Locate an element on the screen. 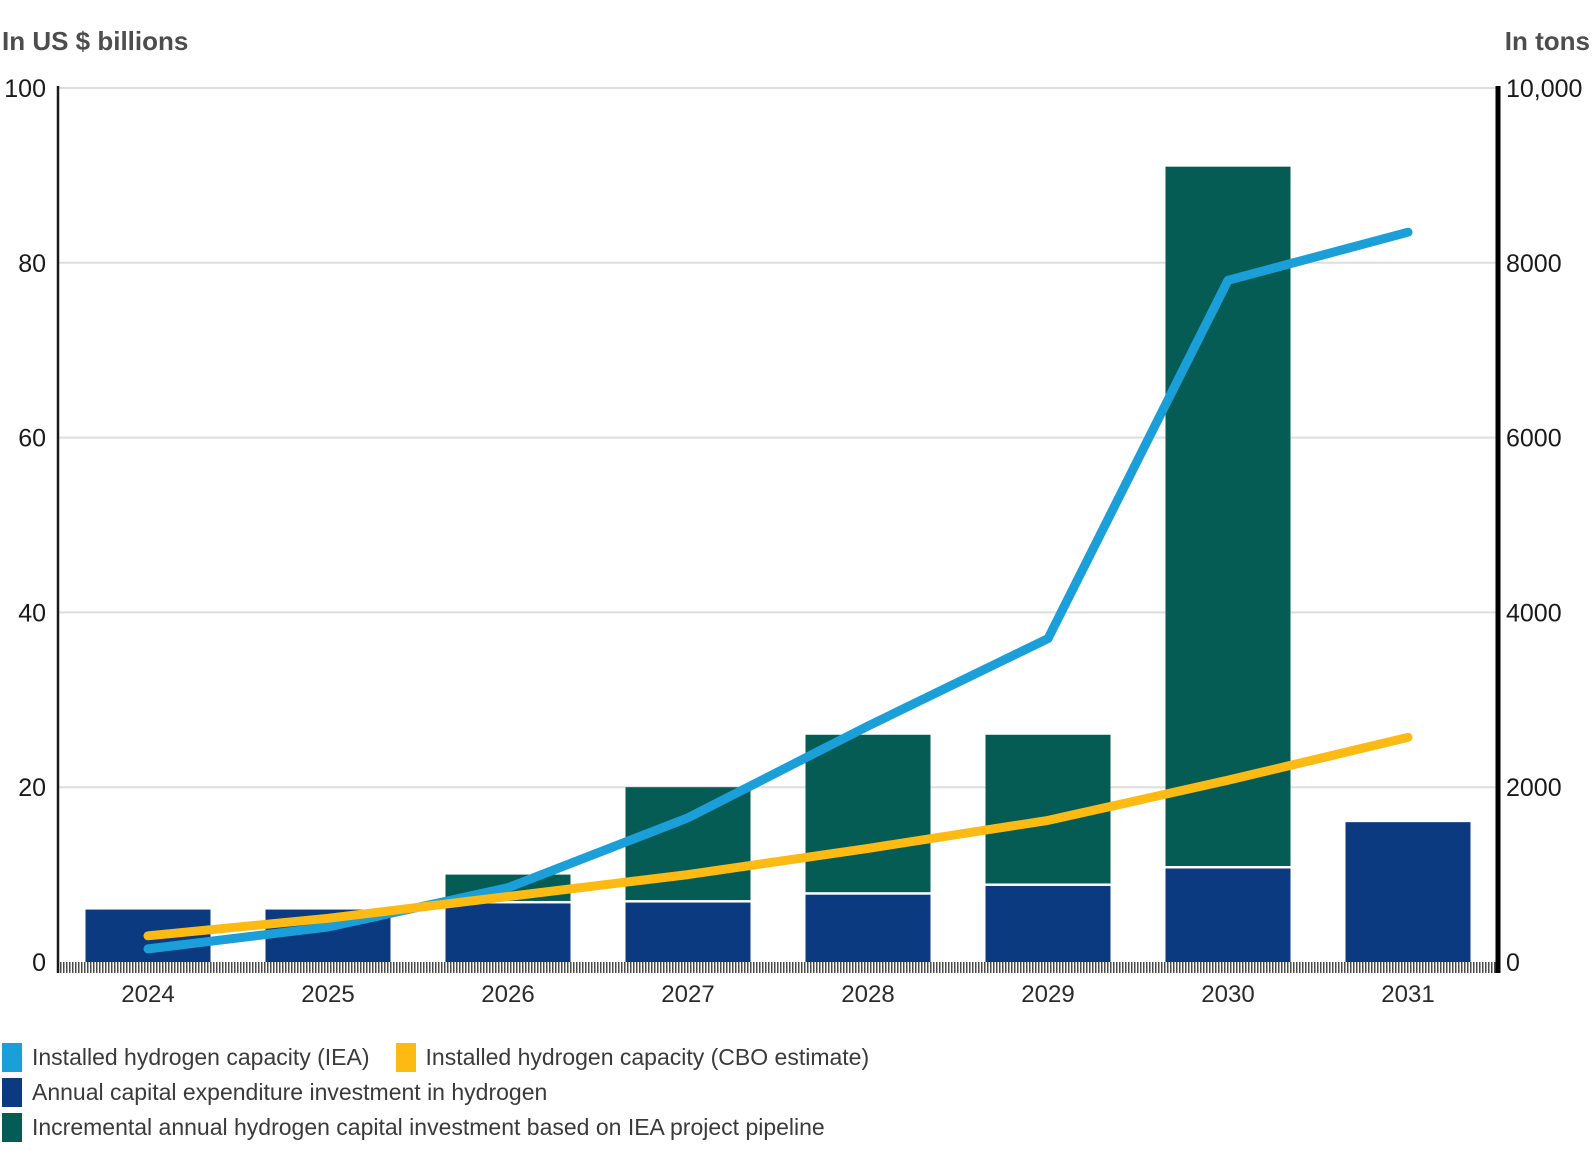 This screenshot has height=1150, width=1592. left-tick-0: 0 is located at coordinates (39, 963).